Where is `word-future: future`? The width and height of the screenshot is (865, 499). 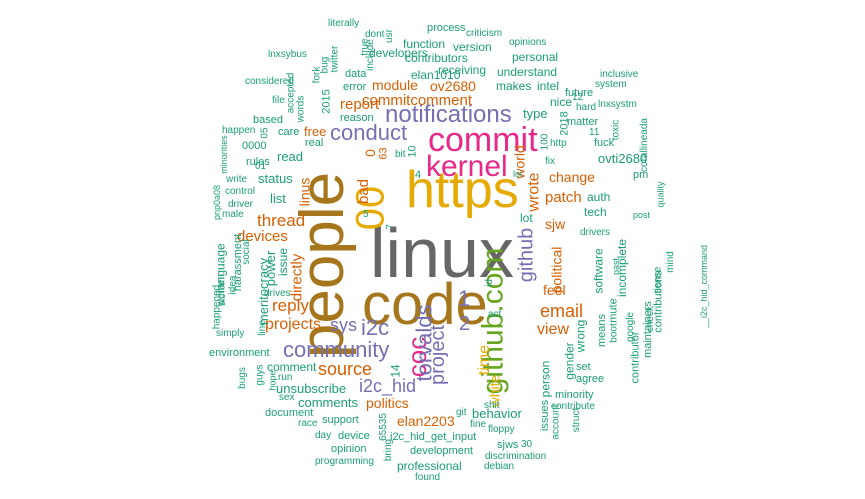 word-future: future is located at coordinates (579, 93).